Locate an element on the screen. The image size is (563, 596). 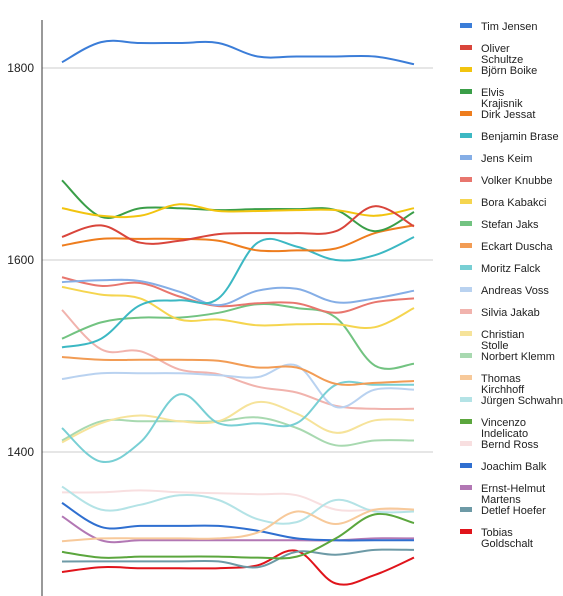
series-line-elvis-krajisnik is located at coordinates (238, 206).